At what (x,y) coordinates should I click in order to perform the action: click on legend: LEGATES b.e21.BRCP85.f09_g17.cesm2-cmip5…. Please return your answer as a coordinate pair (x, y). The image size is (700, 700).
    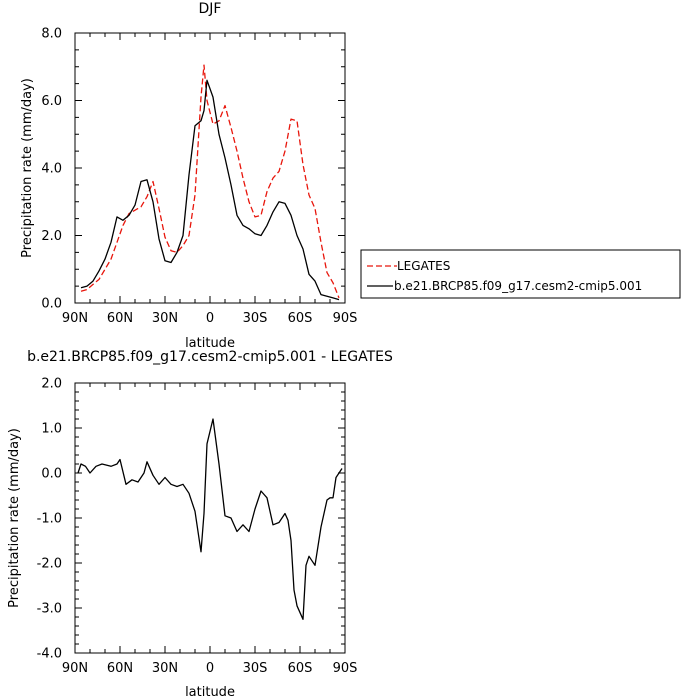
    Looking at the image, I should click on (520, 274).